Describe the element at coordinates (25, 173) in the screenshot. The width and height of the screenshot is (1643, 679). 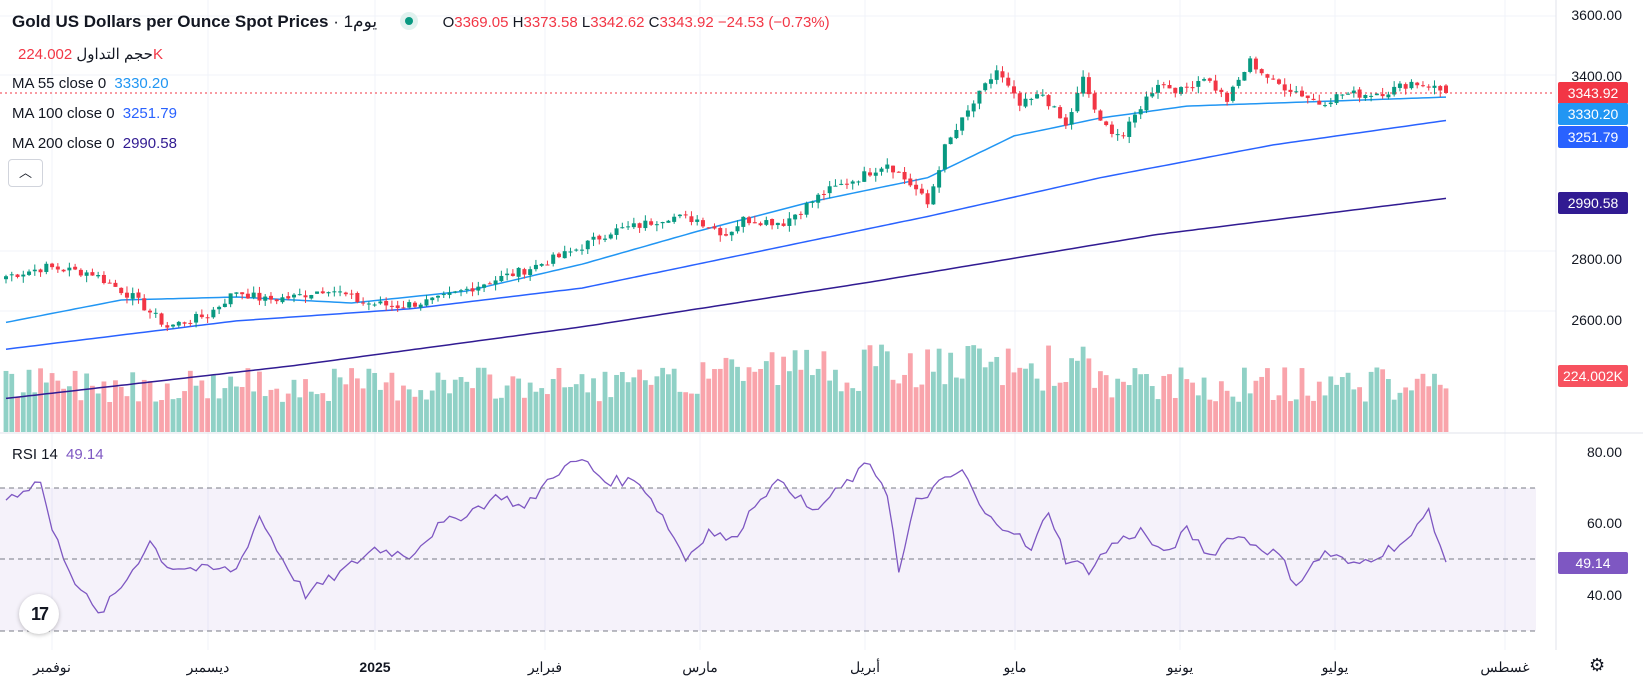
I see `chevron-up-icon: ︿` at that location.